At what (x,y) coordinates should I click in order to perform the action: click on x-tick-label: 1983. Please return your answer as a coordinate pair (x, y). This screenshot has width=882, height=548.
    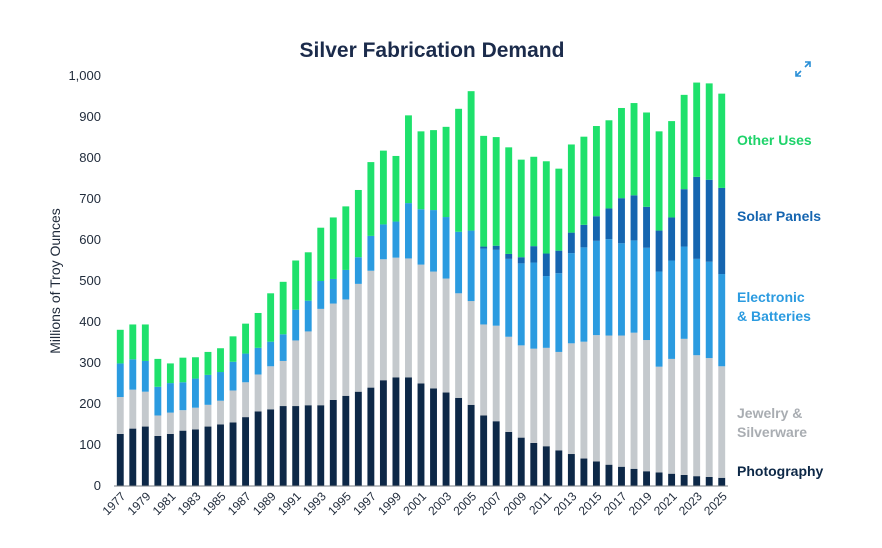
    Looking at the image, I should click on (189, 503).